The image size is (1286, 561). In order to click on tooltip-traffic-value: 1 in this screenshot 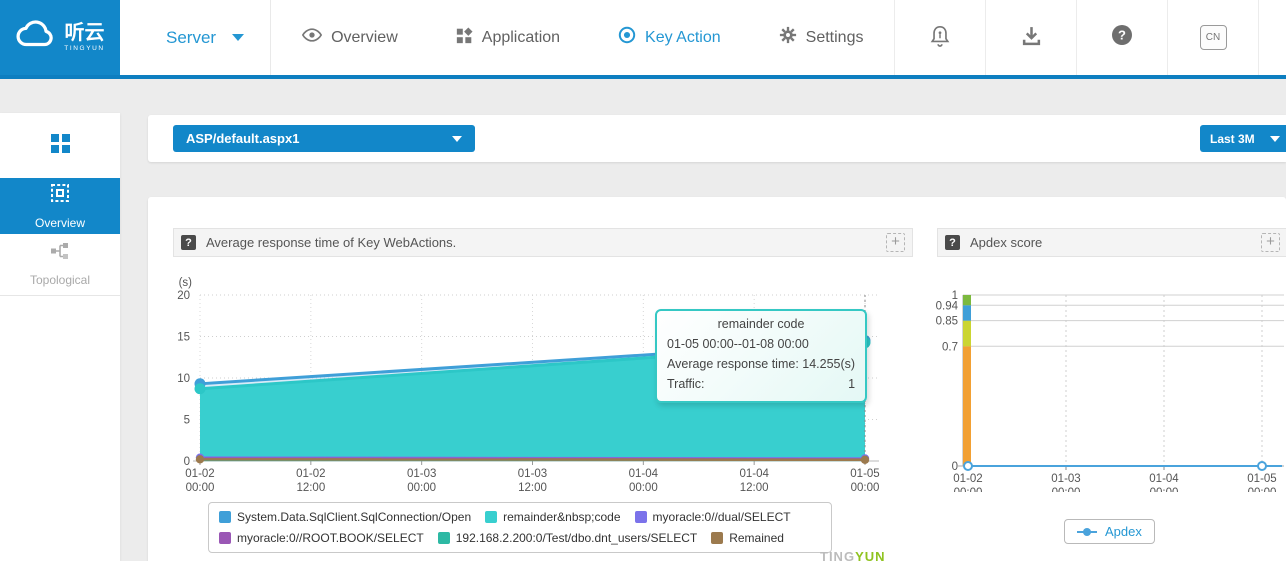, I will do `click(852, 384)`.